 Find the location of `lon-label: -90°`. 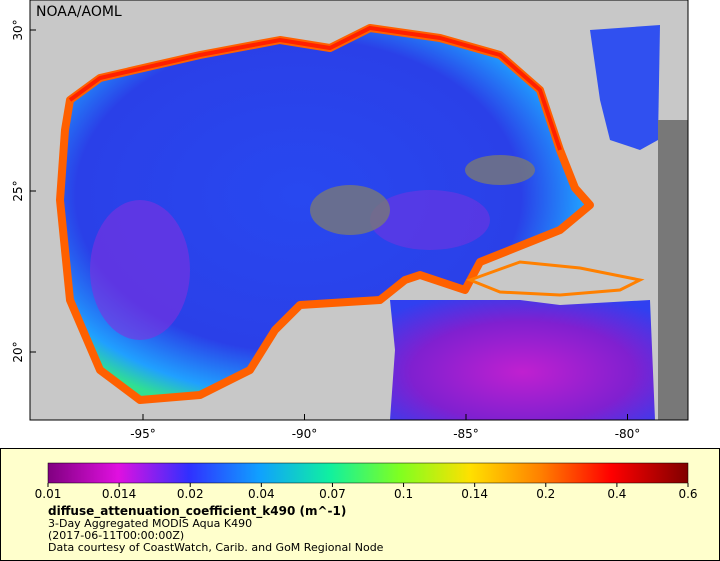

lon-label: -90° is located at coordinates (305, 434).